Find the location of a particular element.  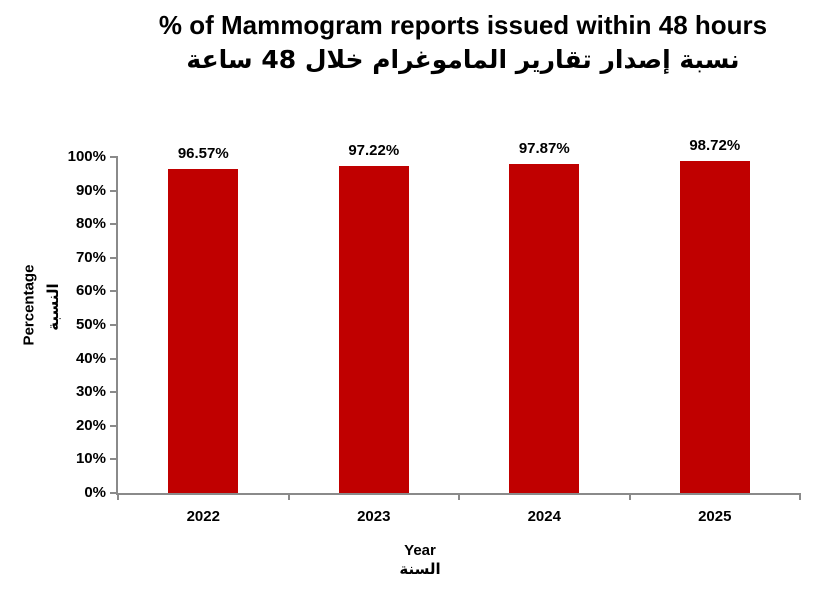

y-axis-tick-label: 90% is located at coordinates (90, 190).